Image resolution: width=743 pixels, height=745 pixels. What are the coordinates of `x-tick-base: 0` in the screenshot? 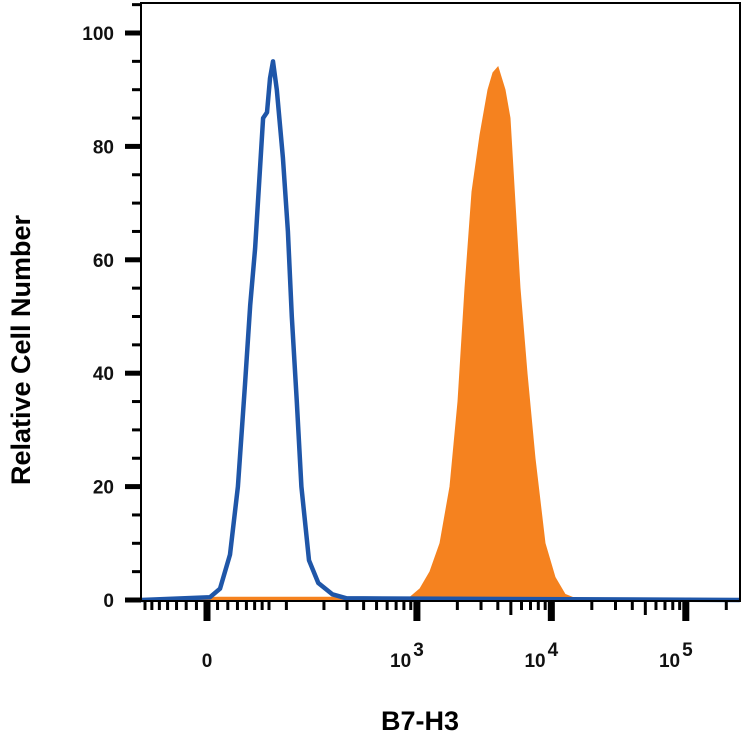 It's located at (207, 661).